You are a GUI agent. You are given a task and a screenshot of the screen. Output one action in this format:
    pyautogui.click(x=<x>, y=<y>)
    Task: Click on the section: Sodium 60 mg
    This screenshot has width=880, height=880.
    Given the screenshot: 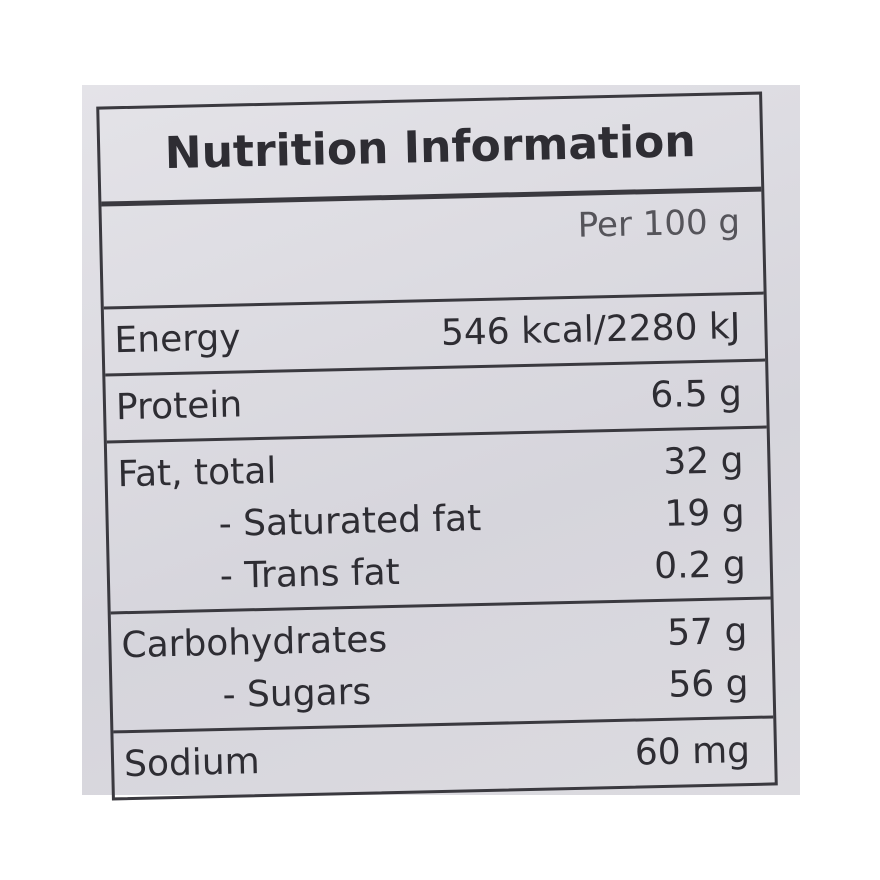 What is the action you would take?
    pyautogui.click(x=444, y=756)
    